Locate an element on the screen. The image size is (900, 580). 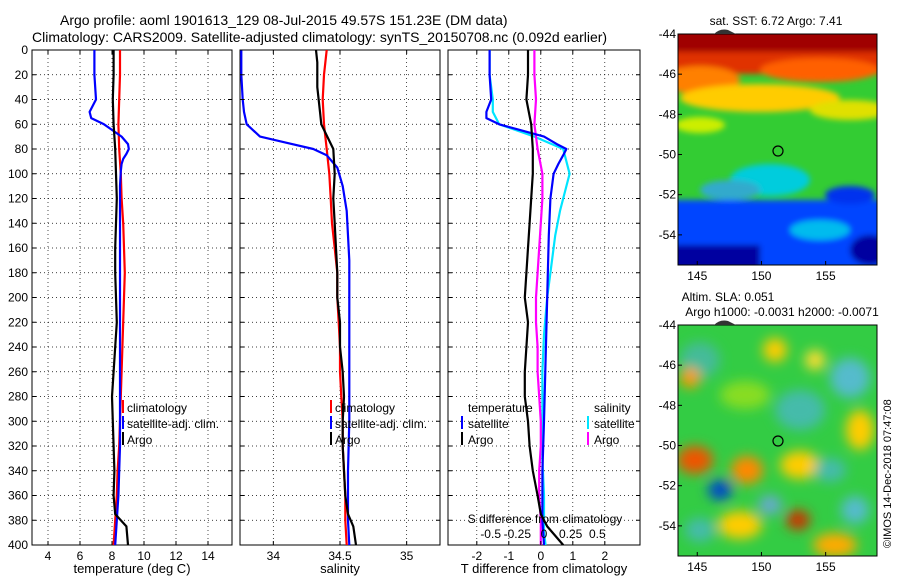
depth-tick-label: 180 is located at coordinates (18, 273).